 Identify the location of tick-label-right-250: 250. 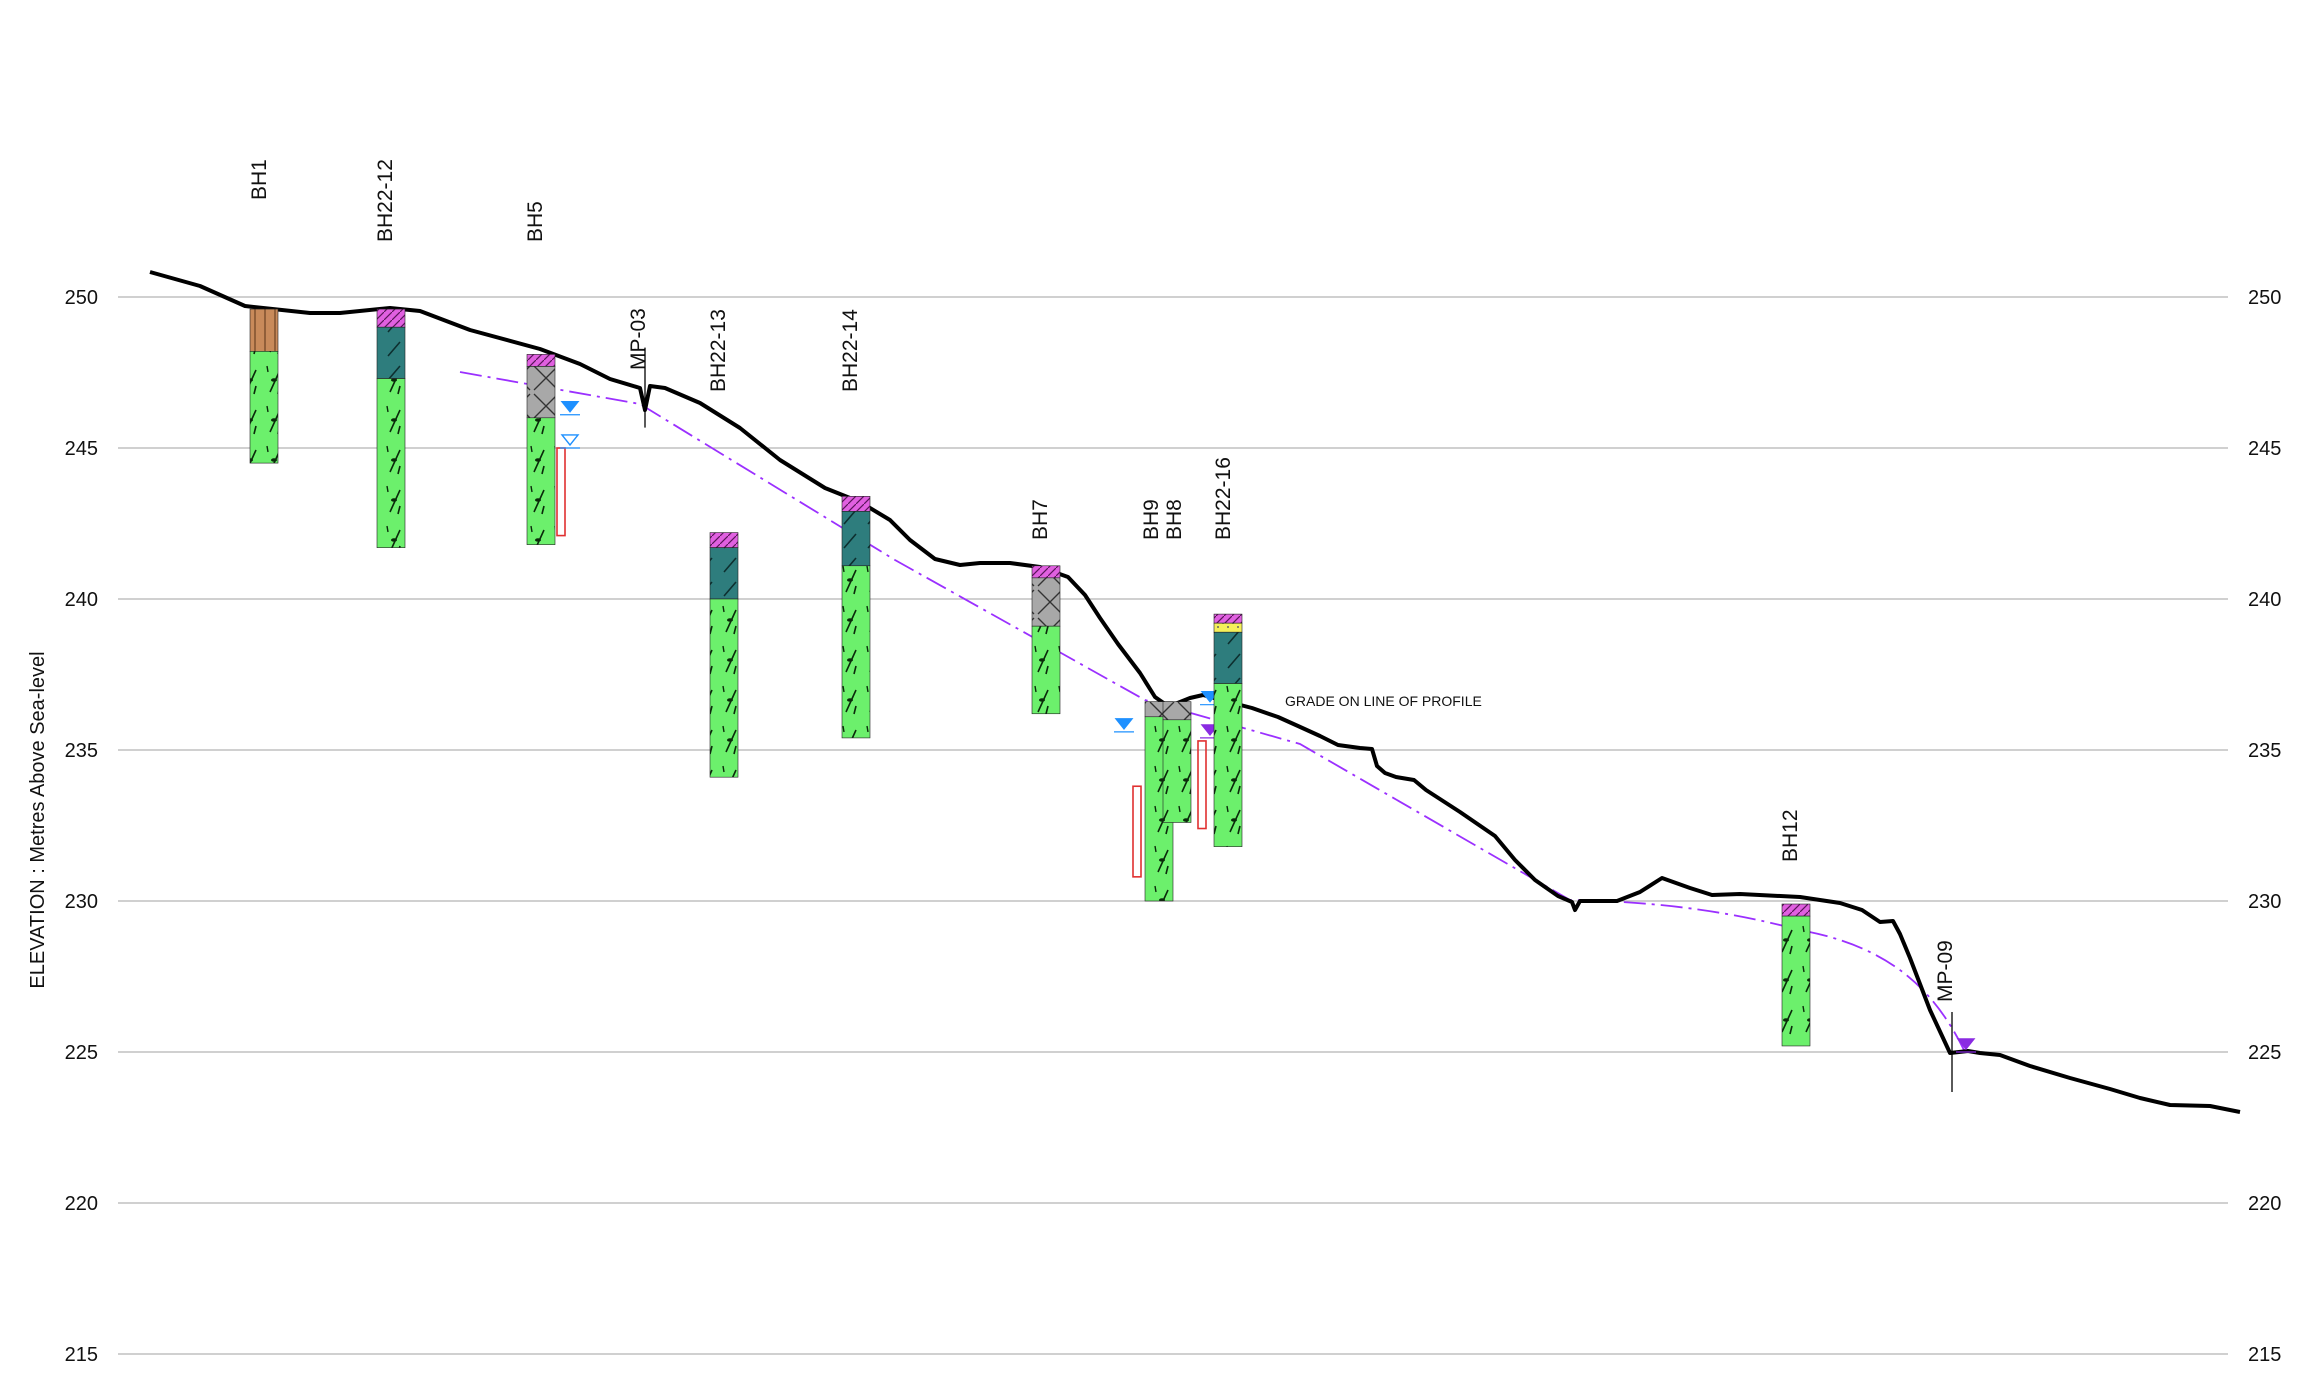
(2264, 298).